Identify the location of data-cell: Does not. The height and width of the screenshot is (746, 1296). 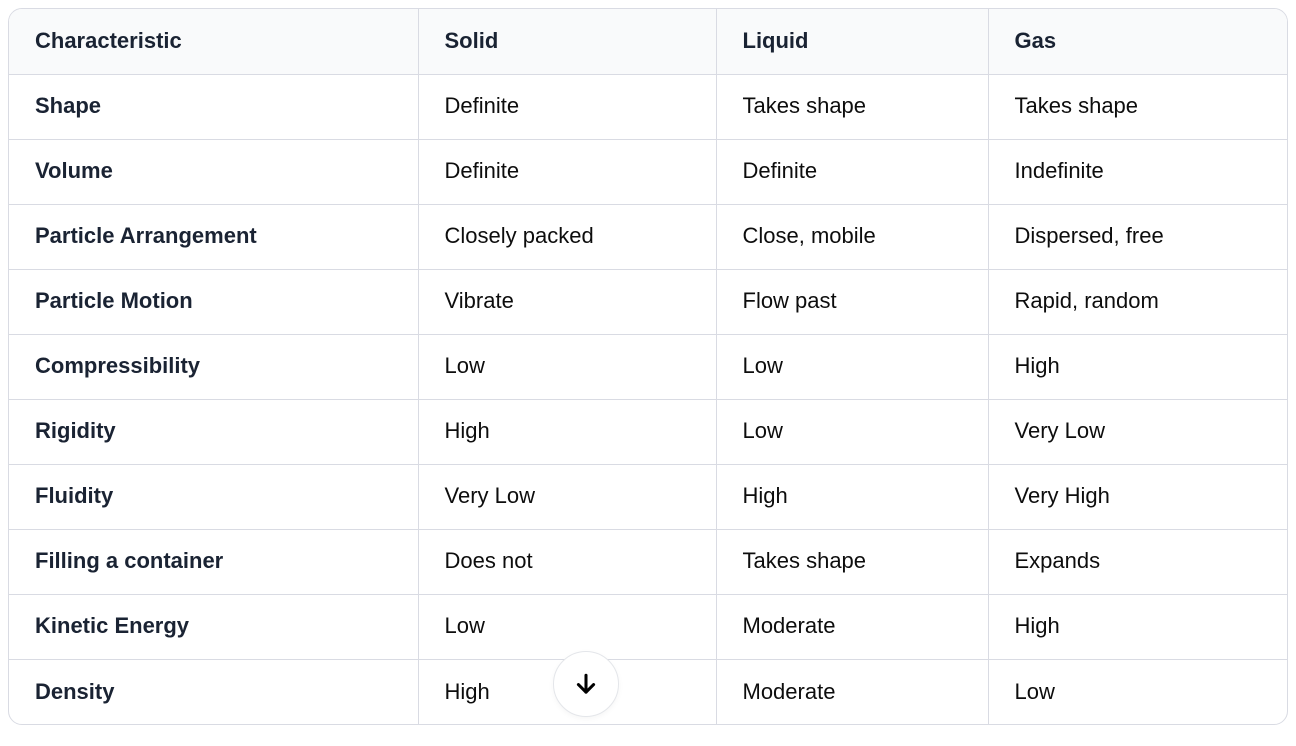
(567, 561).